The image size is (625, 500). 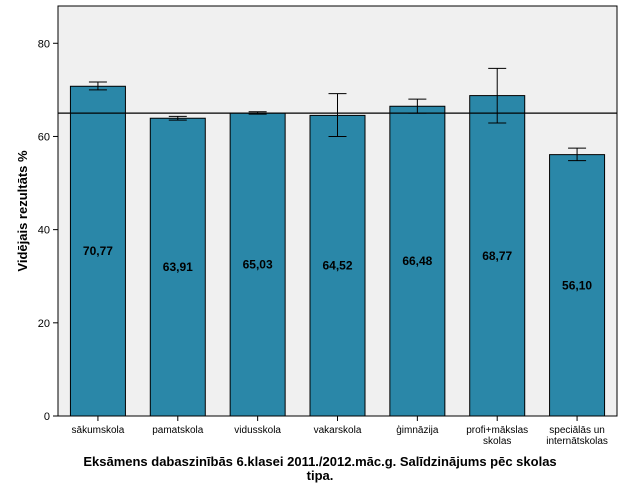 I want to click on x-tick-label-line: profi+mākslas, so click(x=497, y=430).